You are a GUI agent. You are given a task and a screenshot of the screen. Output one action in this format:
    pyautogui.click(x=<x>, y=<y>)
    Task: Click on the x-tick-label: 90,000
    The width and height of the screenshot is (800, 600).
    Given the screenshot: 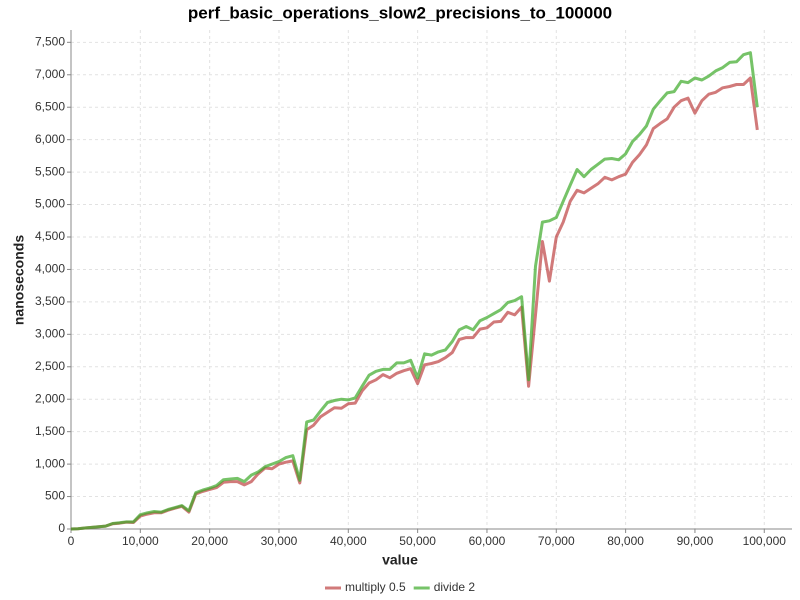 What is the action you would take?
    pyautogui.click(x=695, y=541)
    